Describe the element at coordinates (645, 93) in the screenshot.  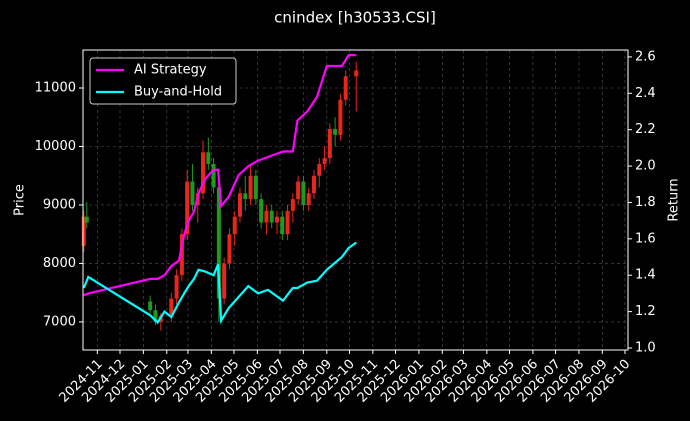
I see `y2-tick-label: 2.4` at that location.